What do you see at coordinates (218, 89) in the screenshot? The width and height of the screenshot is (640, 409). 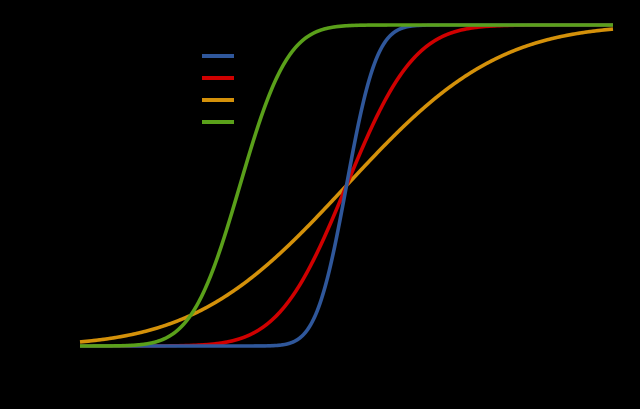 I see `chart-legend` at bounding box center [218, 89].